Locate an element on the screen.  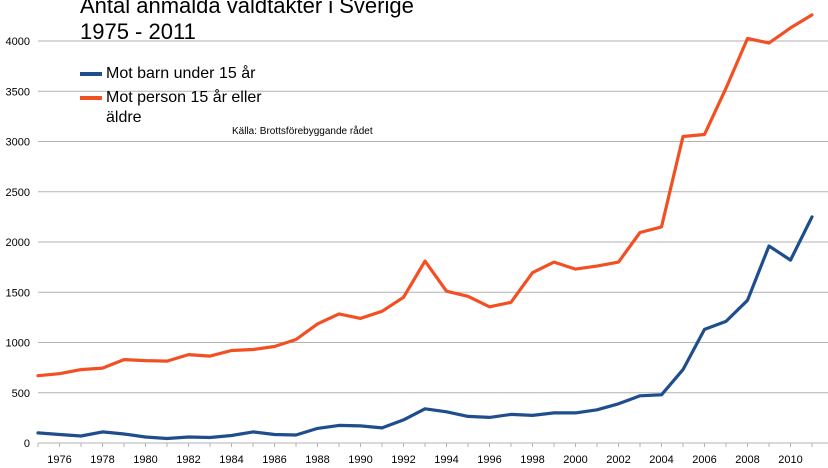
x-tick-label: 1994 is located at coordinates (446, 460).